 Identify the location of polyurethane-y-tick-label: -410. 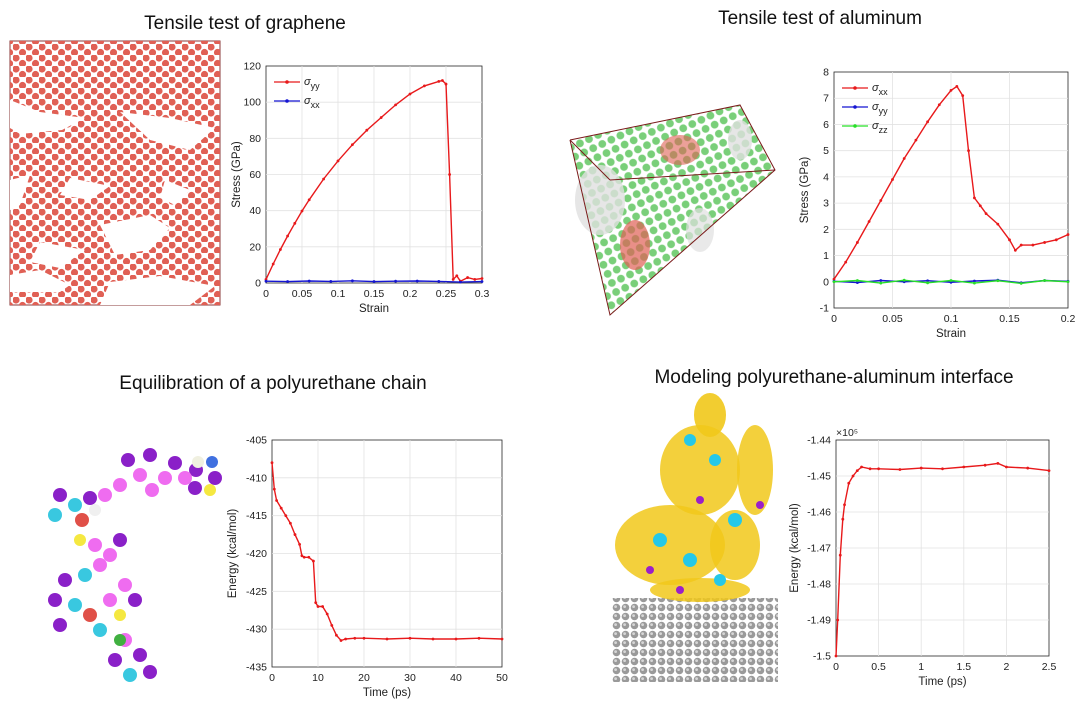
(256, 478).